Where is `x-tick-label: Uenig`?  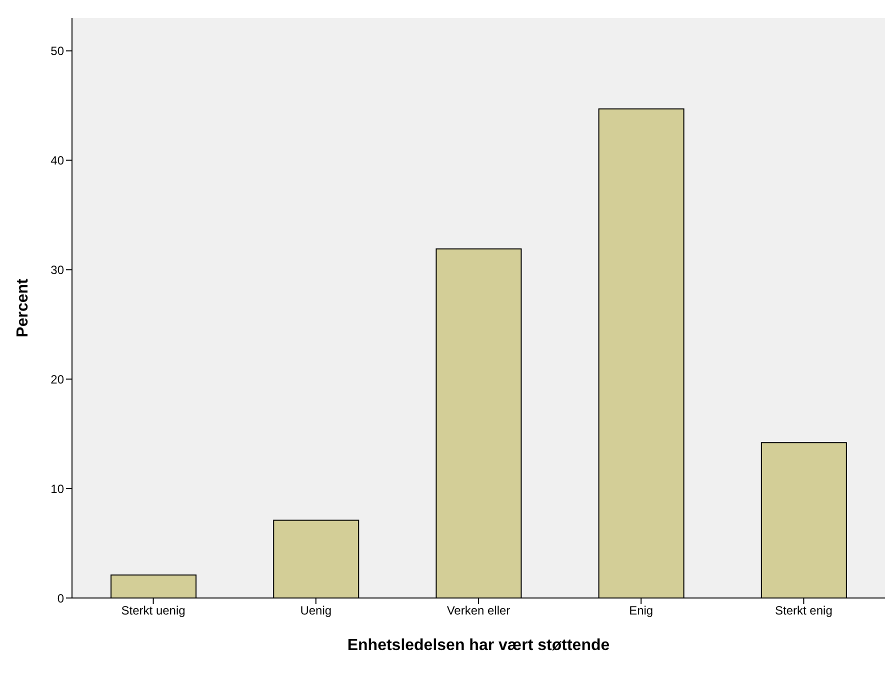
x-tick-label: Uenig is located at coordinates (316, 611).